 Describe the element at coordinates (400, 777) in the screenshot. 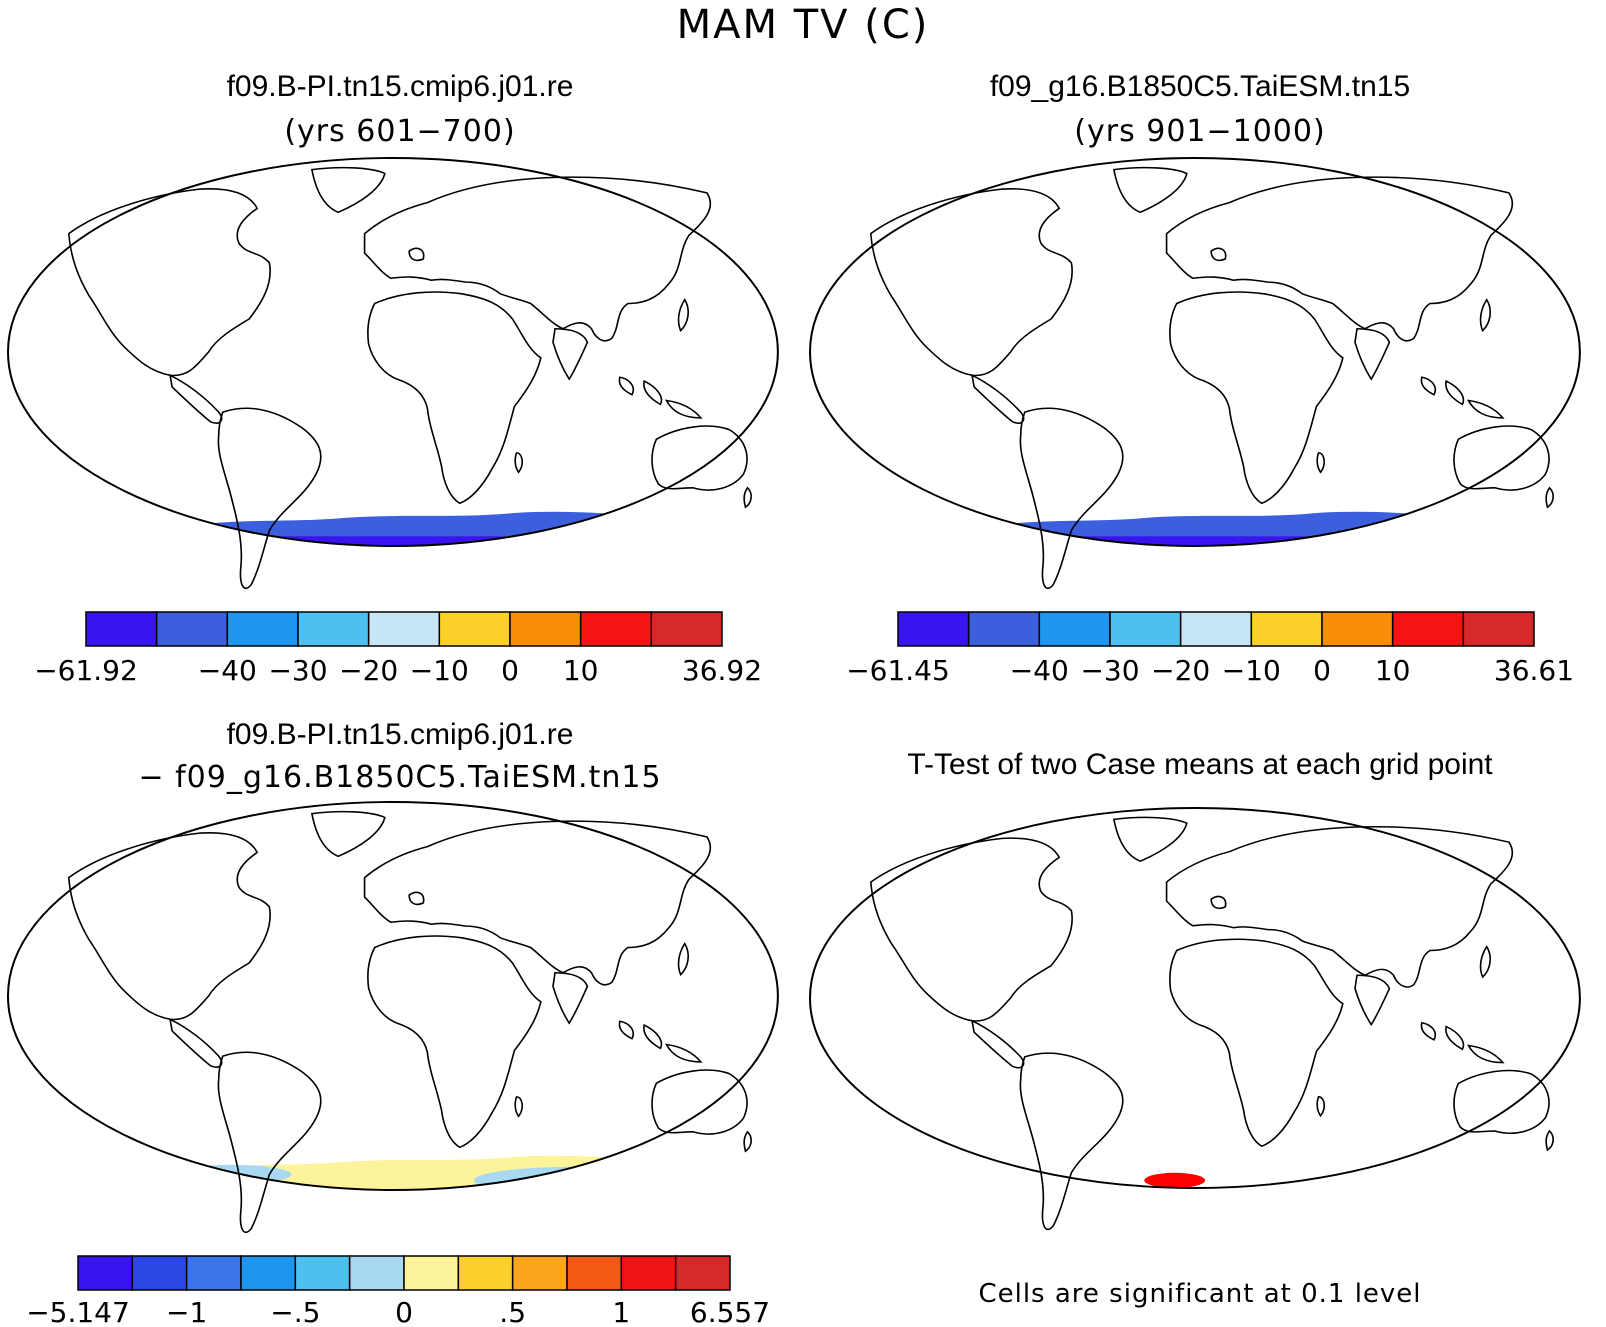

I see `panel-subtitle-bottom-left: − f09_g16.B1850C5.TaiESM.tn15` at that location.